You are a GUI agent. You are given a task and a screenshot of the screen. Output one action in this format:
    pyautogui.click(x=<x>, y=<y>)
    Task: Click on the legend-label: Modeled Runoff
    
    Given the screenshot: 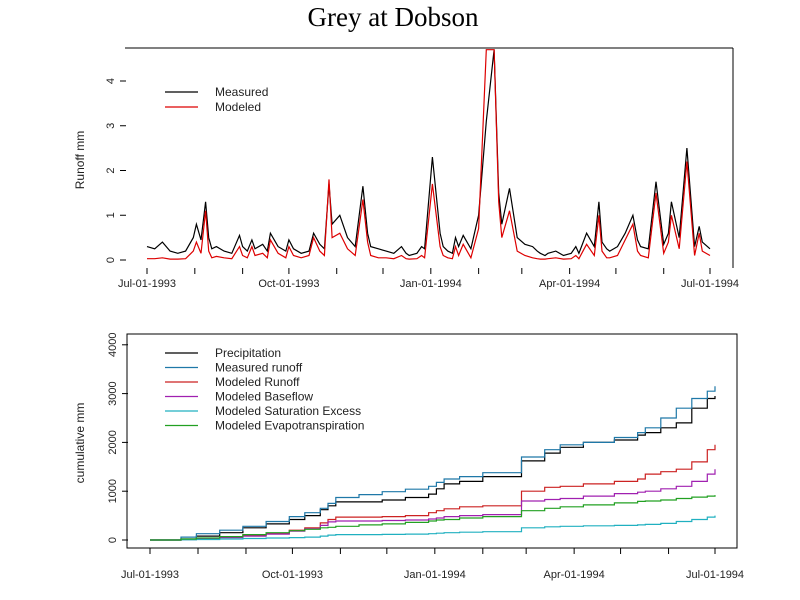 What is the action you would take?
    pyautogui.click(x=257, y=382)
    